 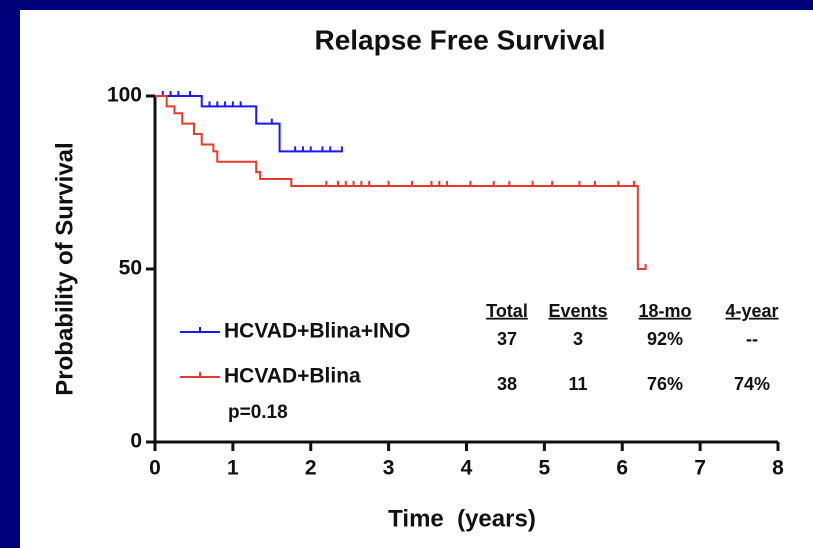 I want to click on x-tick-label: 7, so click(x=700, y=468).